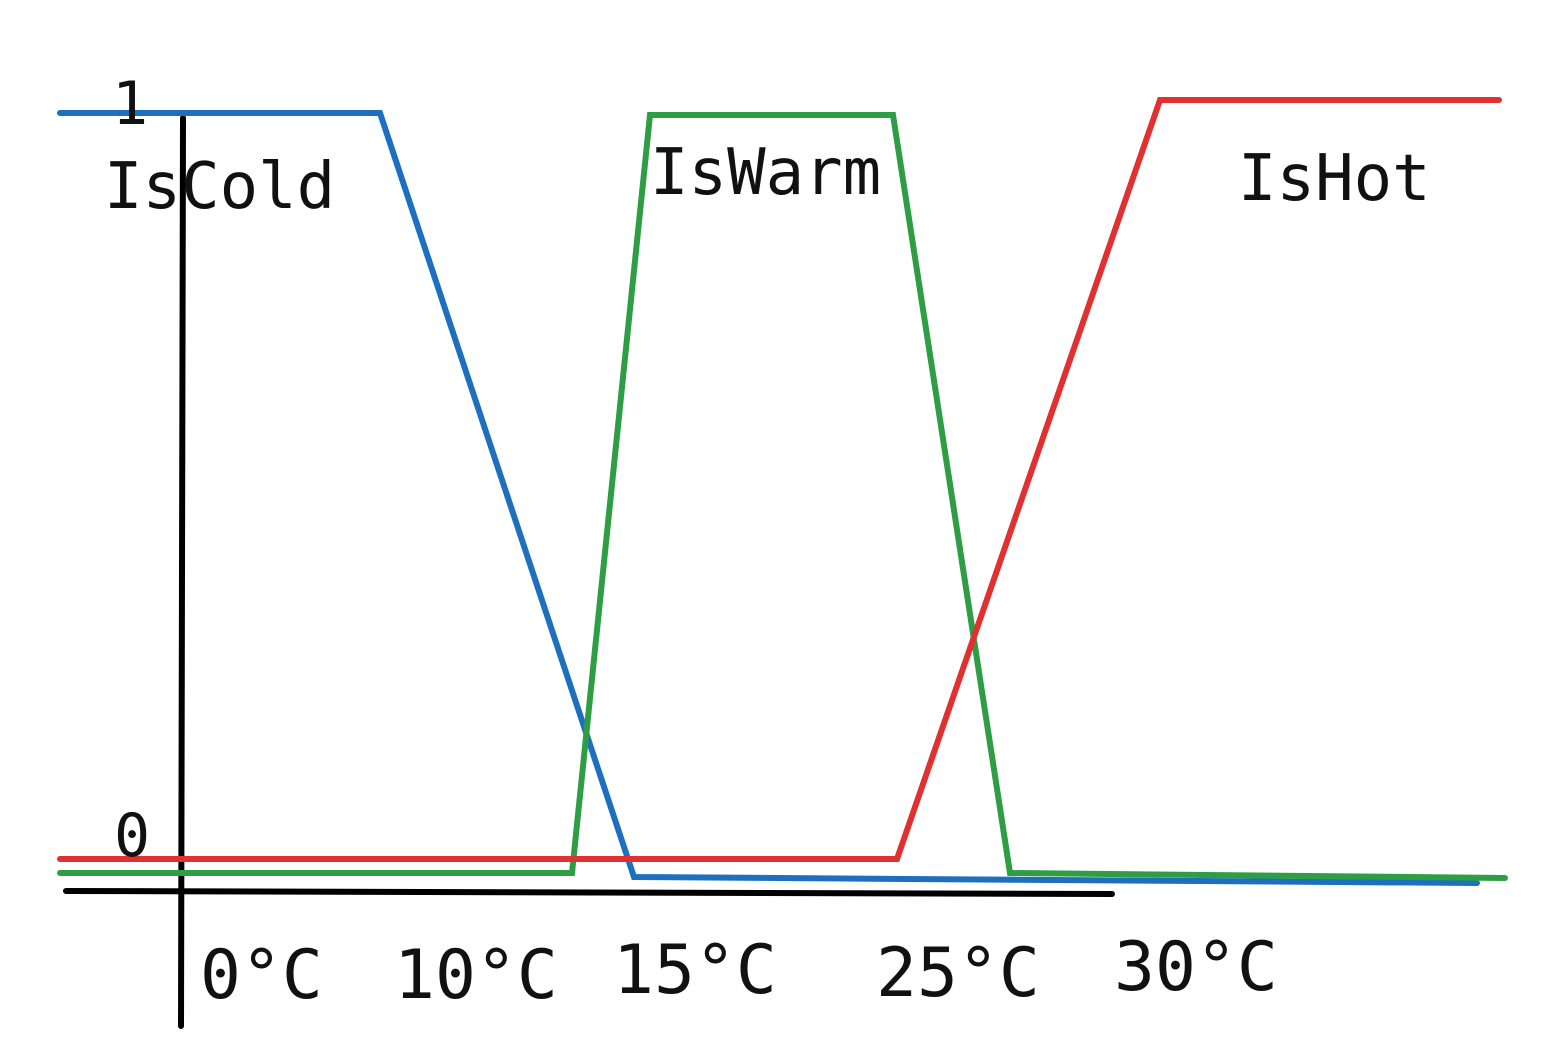 This screenshot has height=1052, width=1541. What do you see at coordinates (695, 970) in the screenshot?
I see `x-tick-label-15c: 15°C` at bounding box center [695, 970].